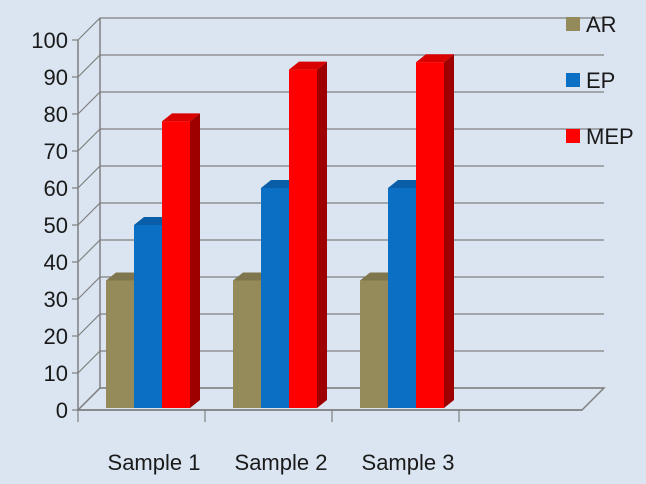 This screenshot has width=646, height=484. Describe the element at coordinates (610, 136) in the screenshot. I see `legend-label: MEP` at that location.